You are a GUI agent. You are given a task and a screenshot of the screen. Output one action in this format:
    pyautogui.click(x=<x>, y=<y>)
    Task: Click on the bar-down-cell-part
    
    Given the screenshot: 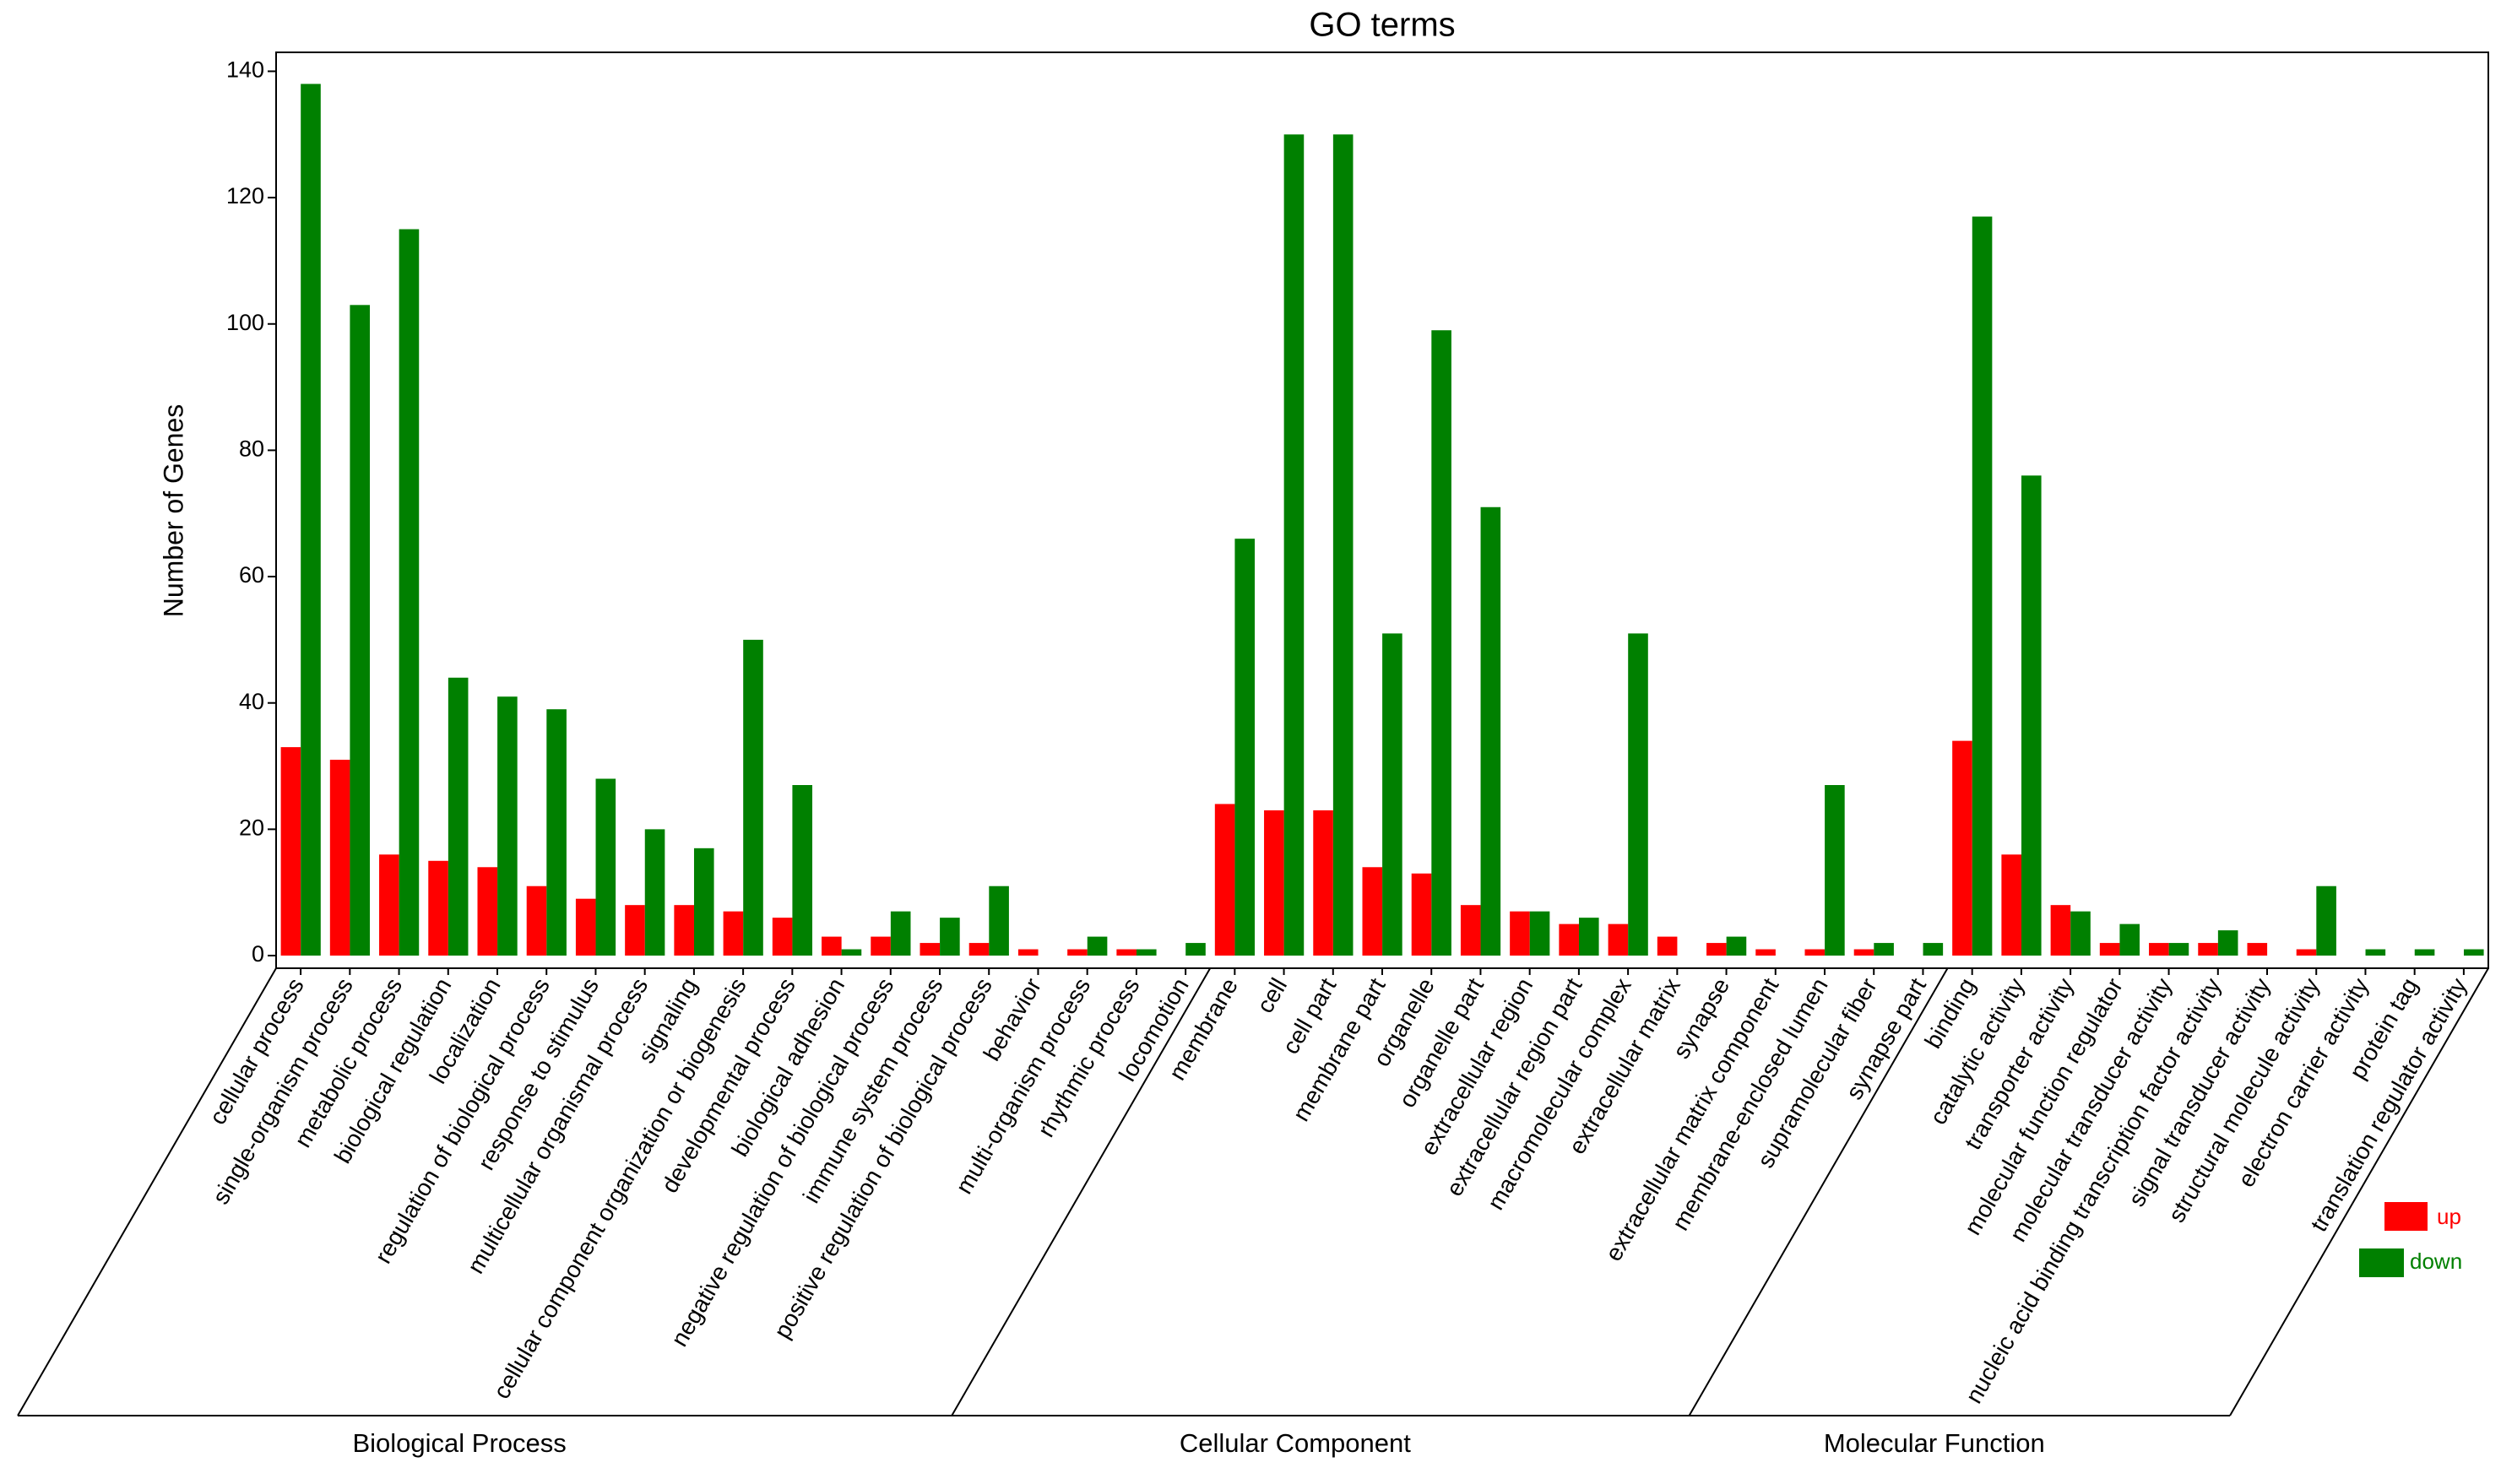 What is the action you would take?
    pyautogui.click(x=1343, y=545)
    